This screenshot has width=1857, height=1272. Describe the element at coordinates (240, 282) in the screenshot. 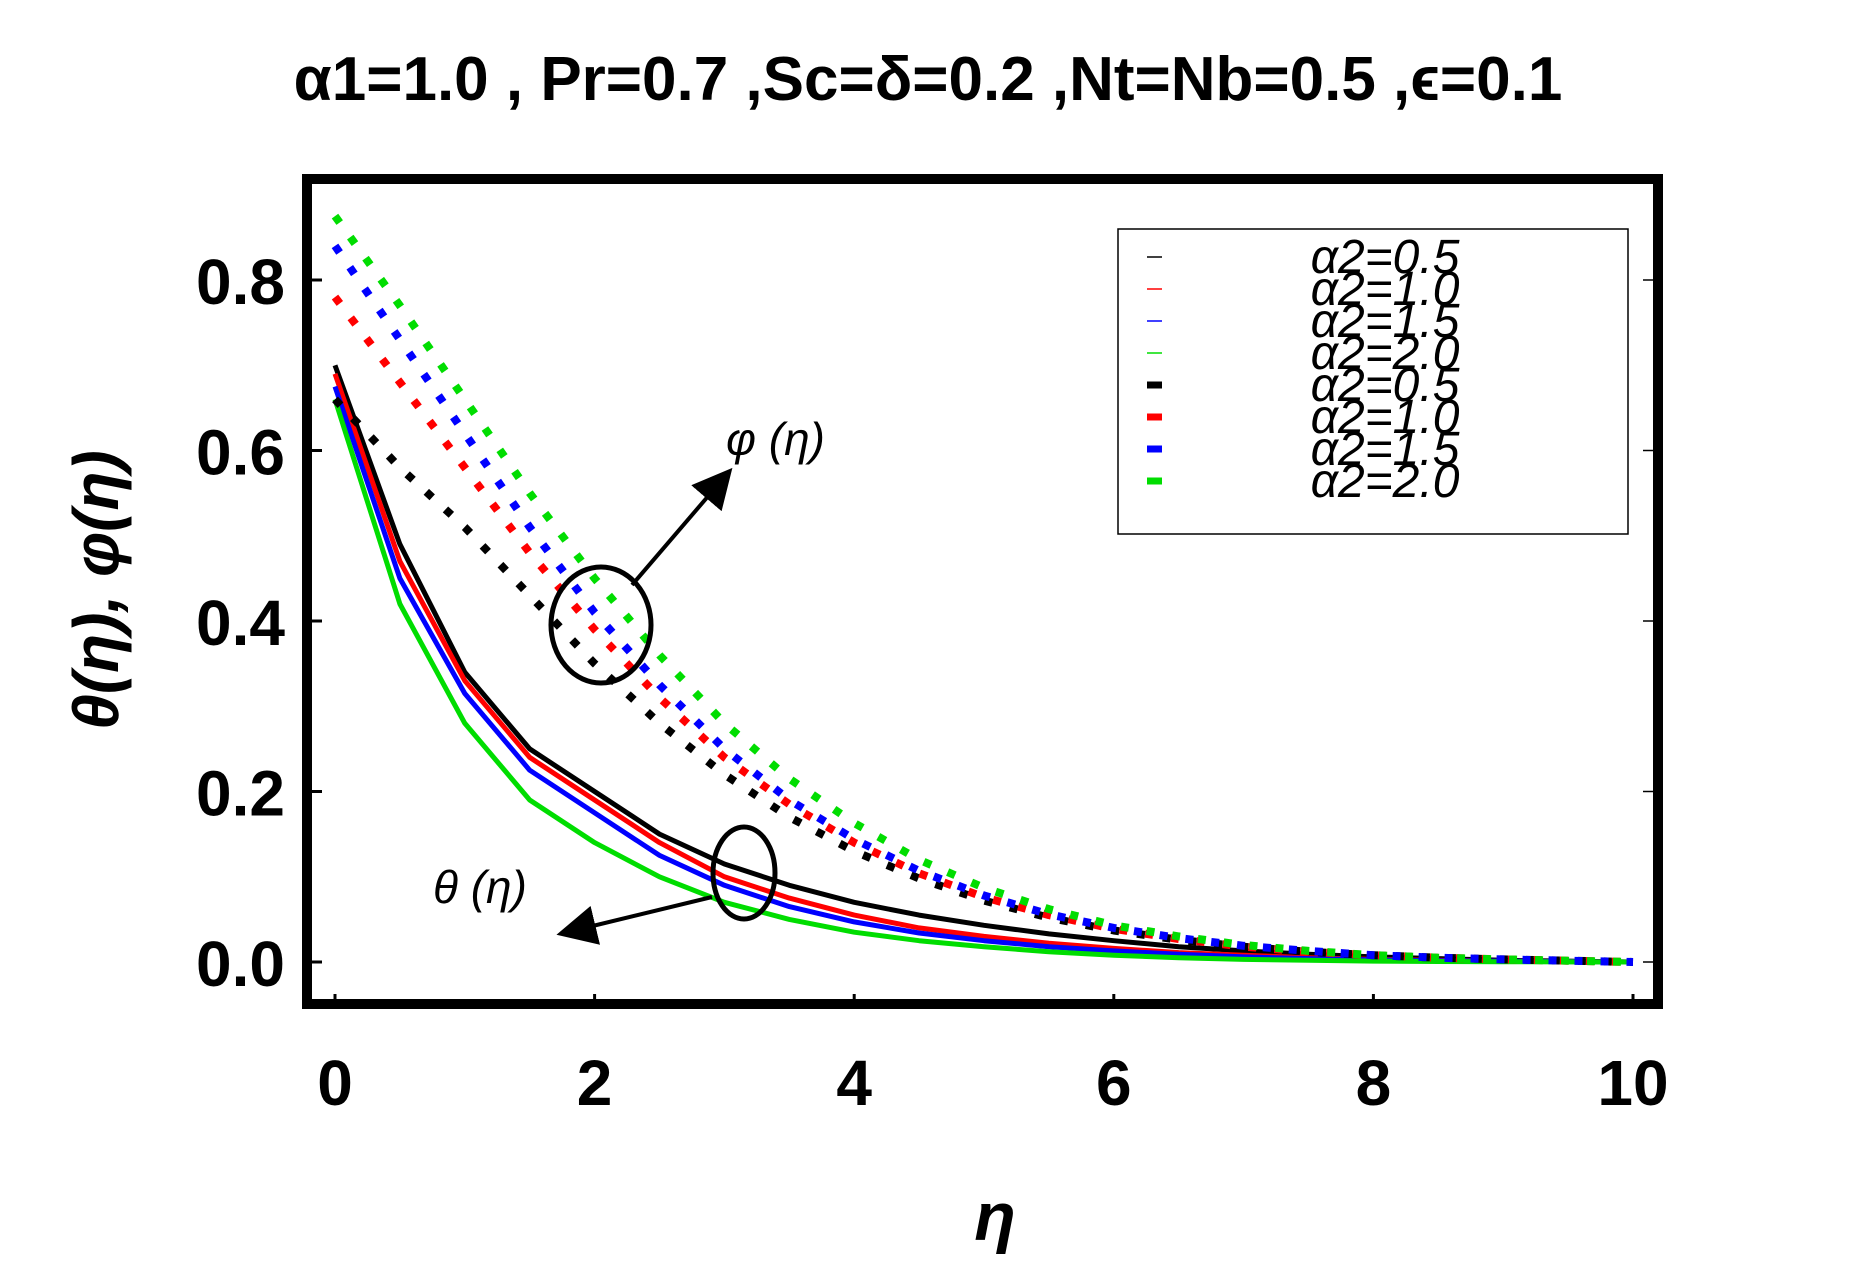

I see `y-tick-label: 0.8` at that location.